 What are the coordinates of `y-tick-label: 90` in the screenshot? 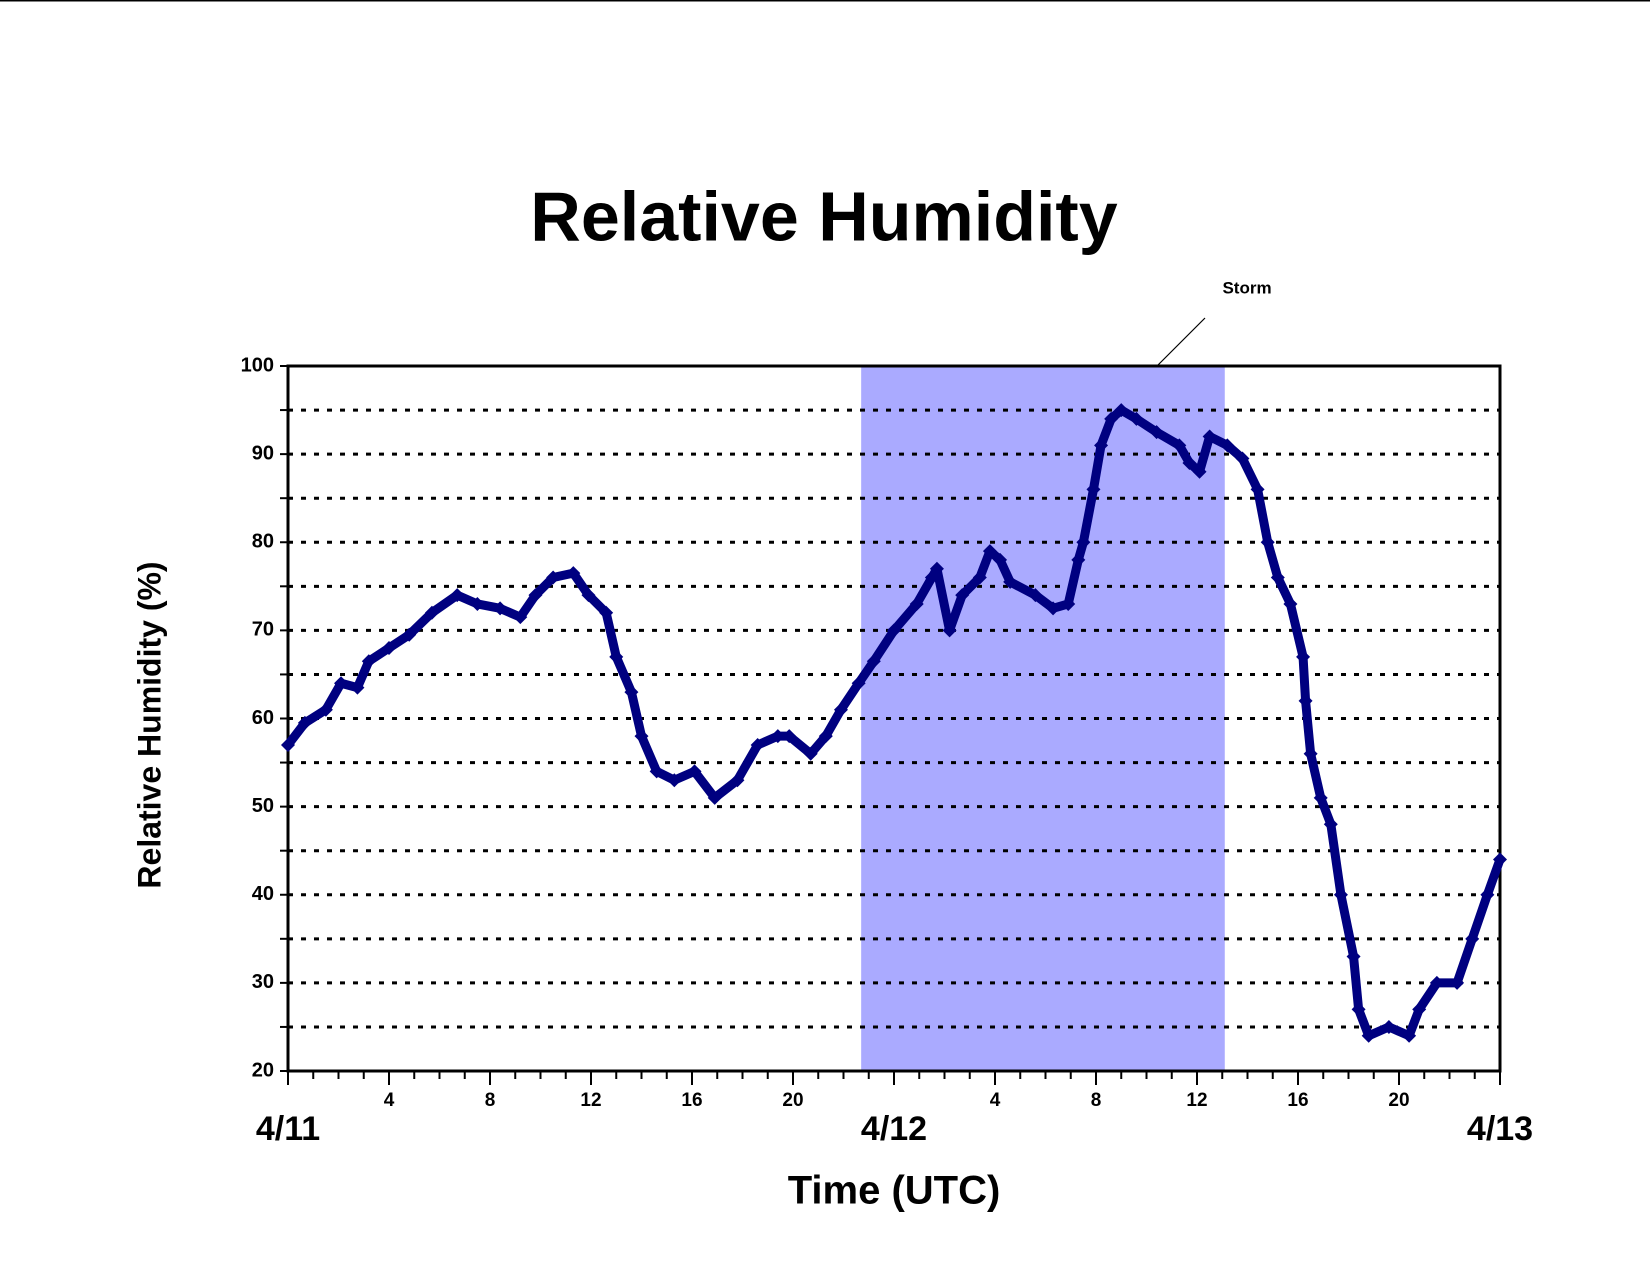 It's located at (263, 453).